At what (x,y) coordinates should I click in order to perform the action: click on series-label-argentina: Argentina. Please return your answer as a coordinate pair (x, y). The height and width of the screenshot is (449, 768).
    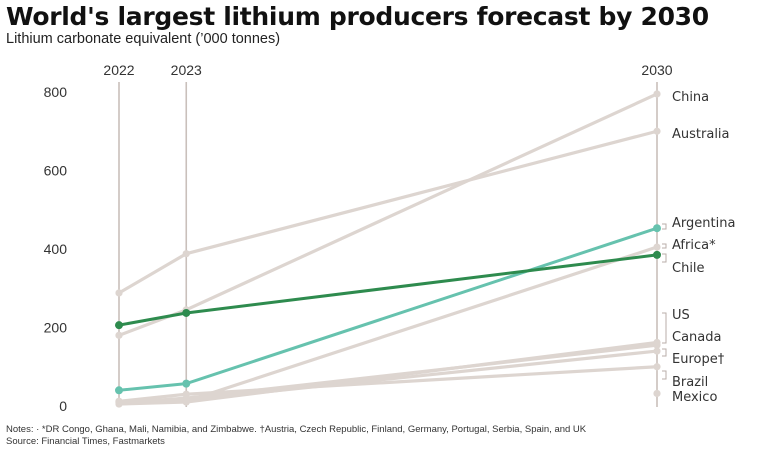
    Looking at the image, I should click on (703, 223).